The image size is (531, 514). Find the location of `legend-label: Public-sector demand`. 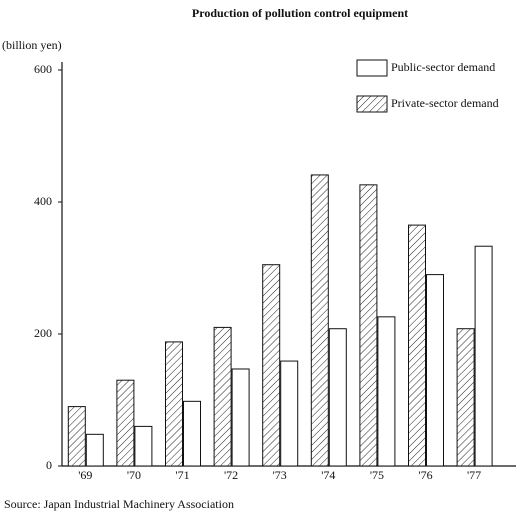

legend-label: Public-sector demand is located at coordinates (443, 67).